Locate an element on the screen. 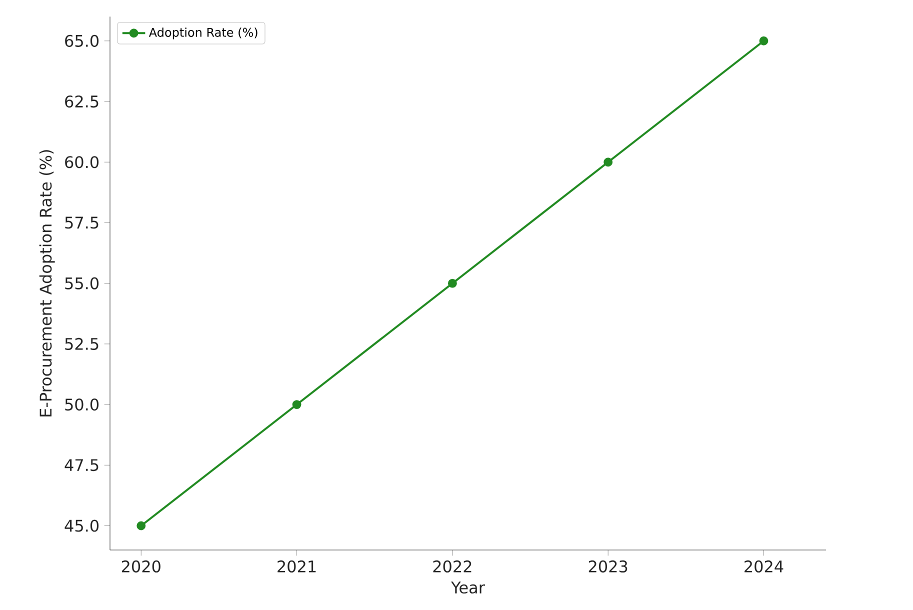 The height and width of the screenshot is (610, 913). y-tick-label: 55.0 is located at coordinates (82, 283).